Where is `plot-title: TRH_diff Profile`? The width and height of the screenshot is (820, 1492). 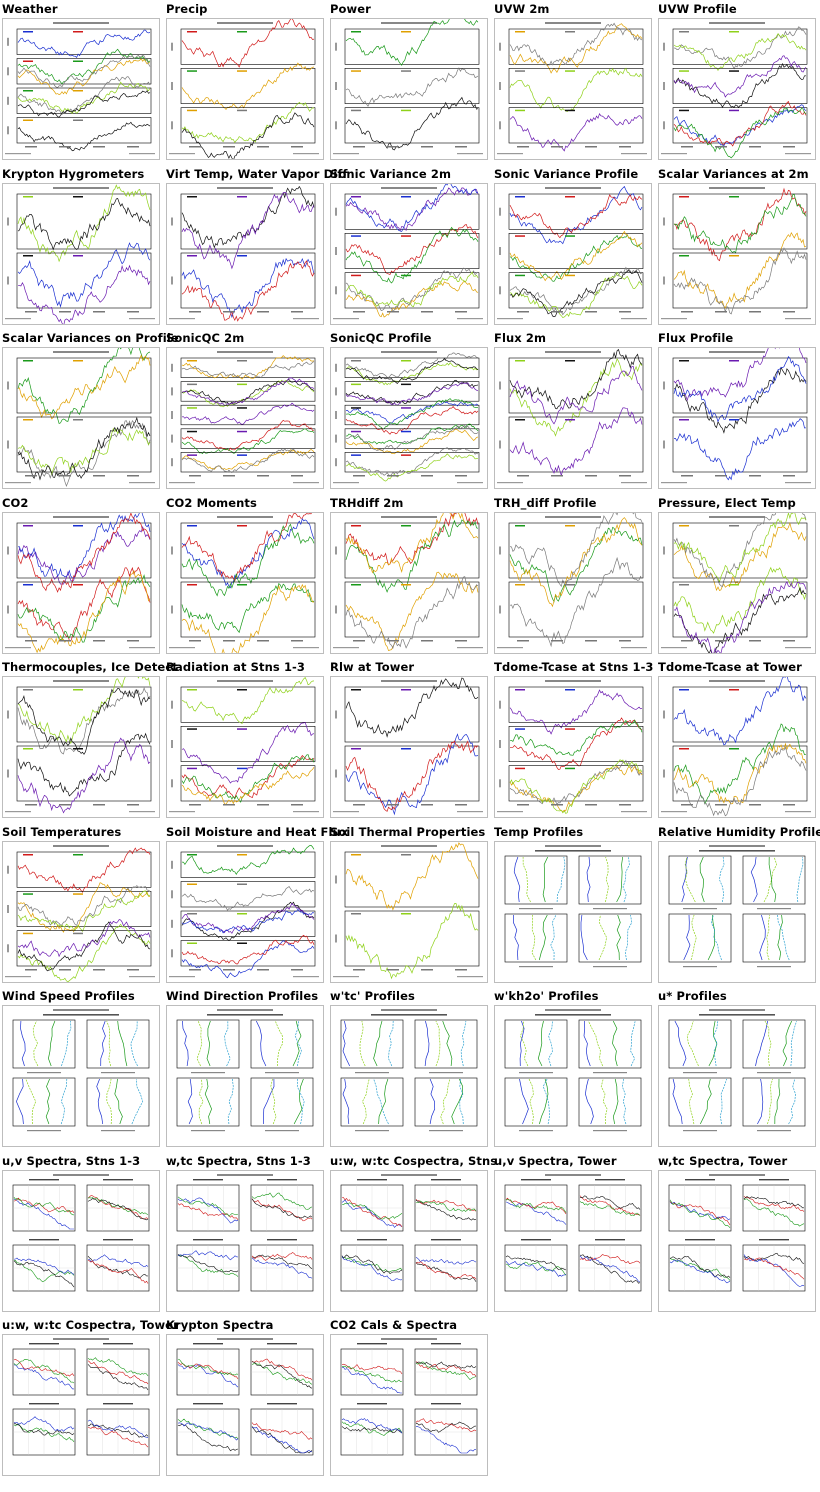 plot-title: TRH_diff Profile is located at coordinates (545, 502).